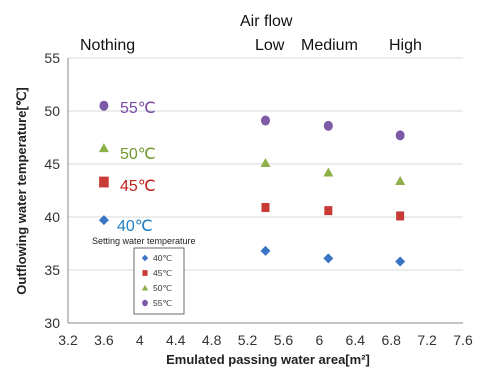  Describe the element at coordinates (270, 45) in the screenshot. I see `low-label: Low` at that location.